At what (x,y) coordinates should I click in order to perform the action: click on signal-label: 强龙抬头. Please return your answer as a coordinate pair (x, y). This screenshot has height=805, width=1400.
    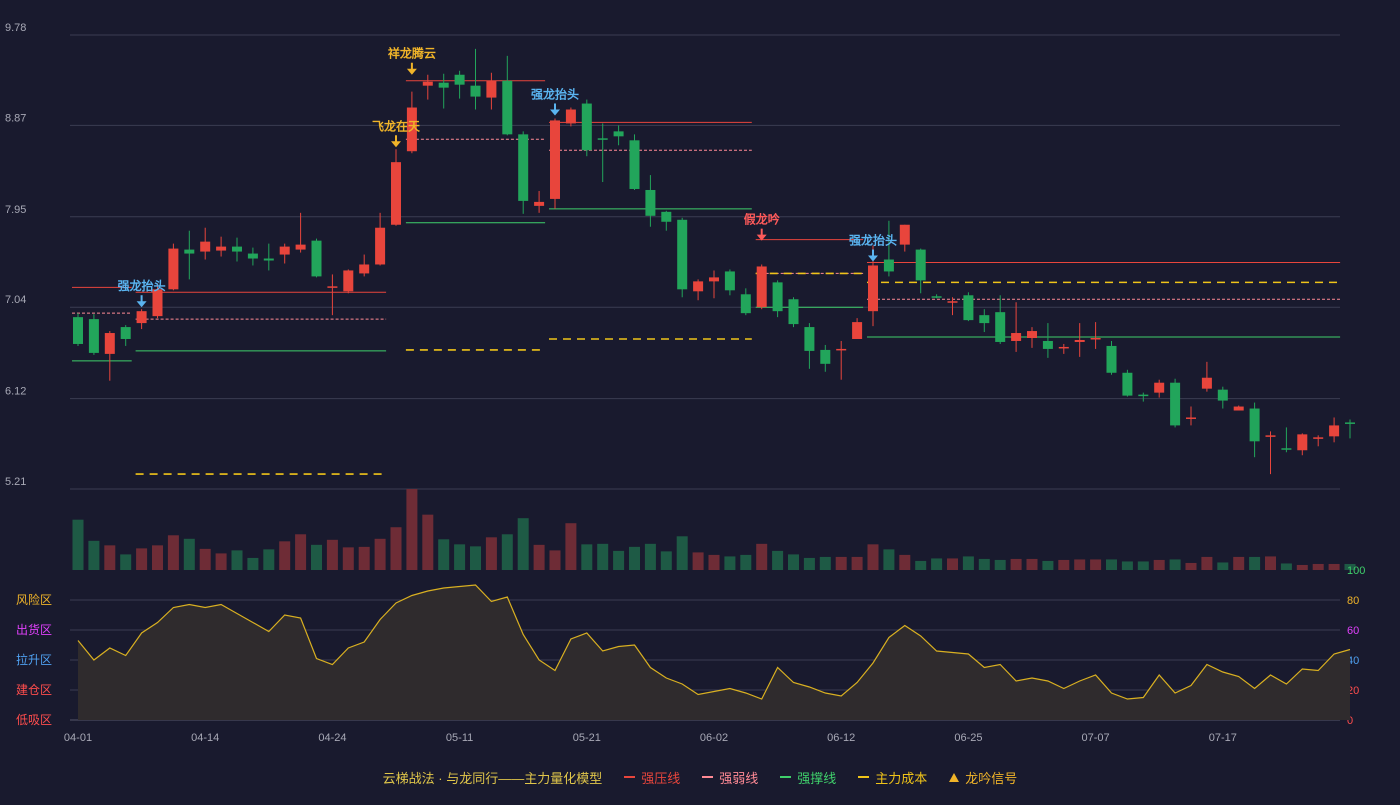
    Looking at the image, I should click on (873, 240).